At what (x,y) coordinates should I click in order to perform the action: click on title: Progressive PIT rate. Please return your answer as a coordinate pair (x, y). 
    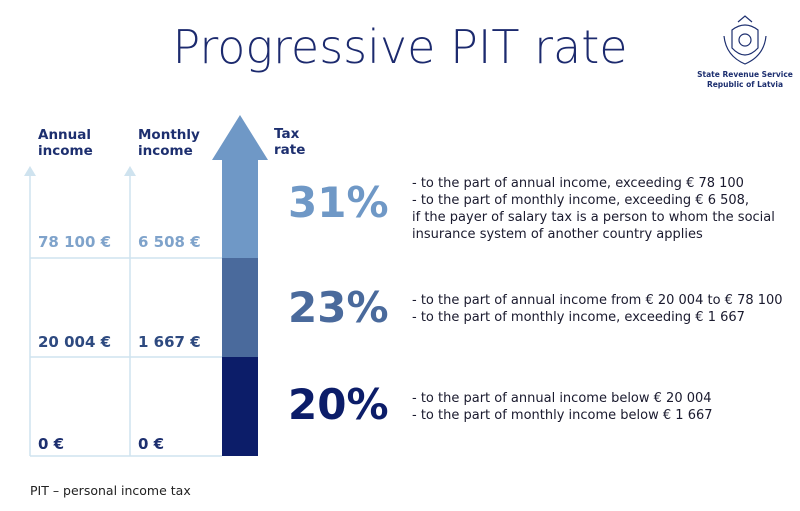
    Looking at the image, I should click on (400, 47).